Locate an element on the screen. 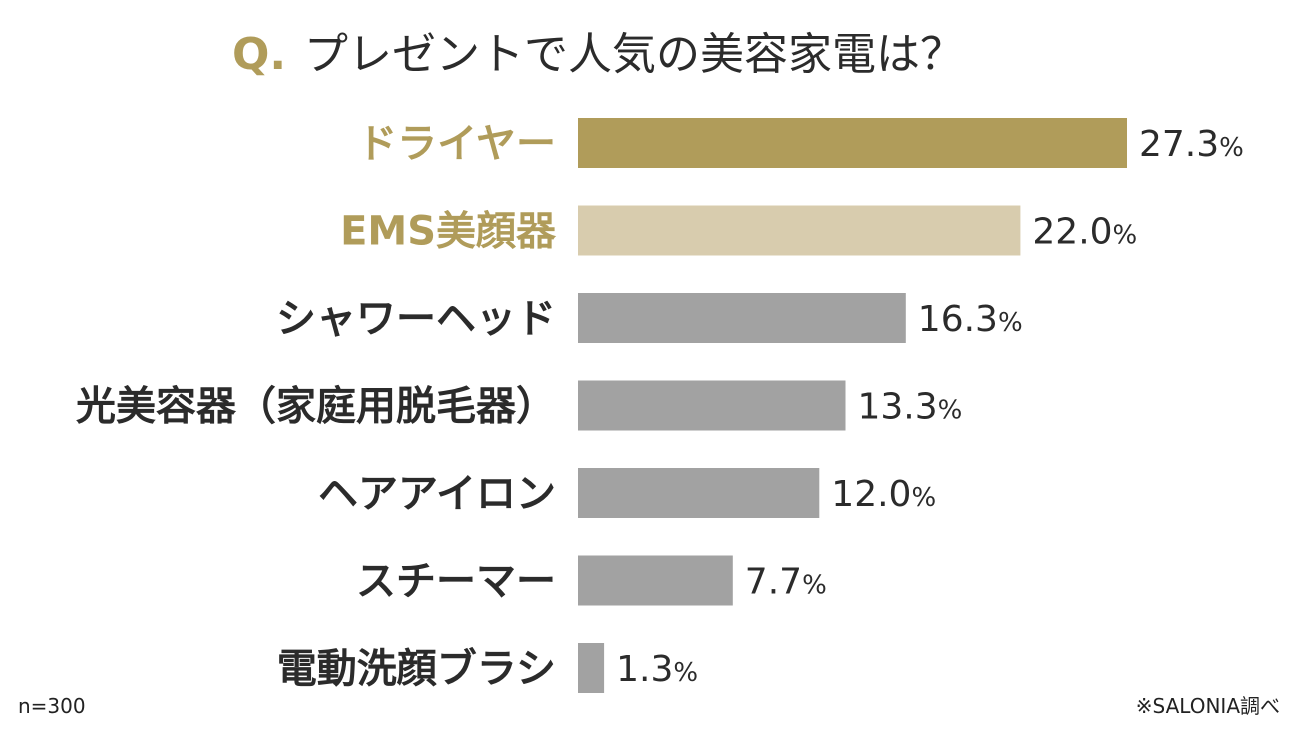 This screenshot has height=730, width=1300. data-label-value: 16.3 is located at coordinates (958, 319).